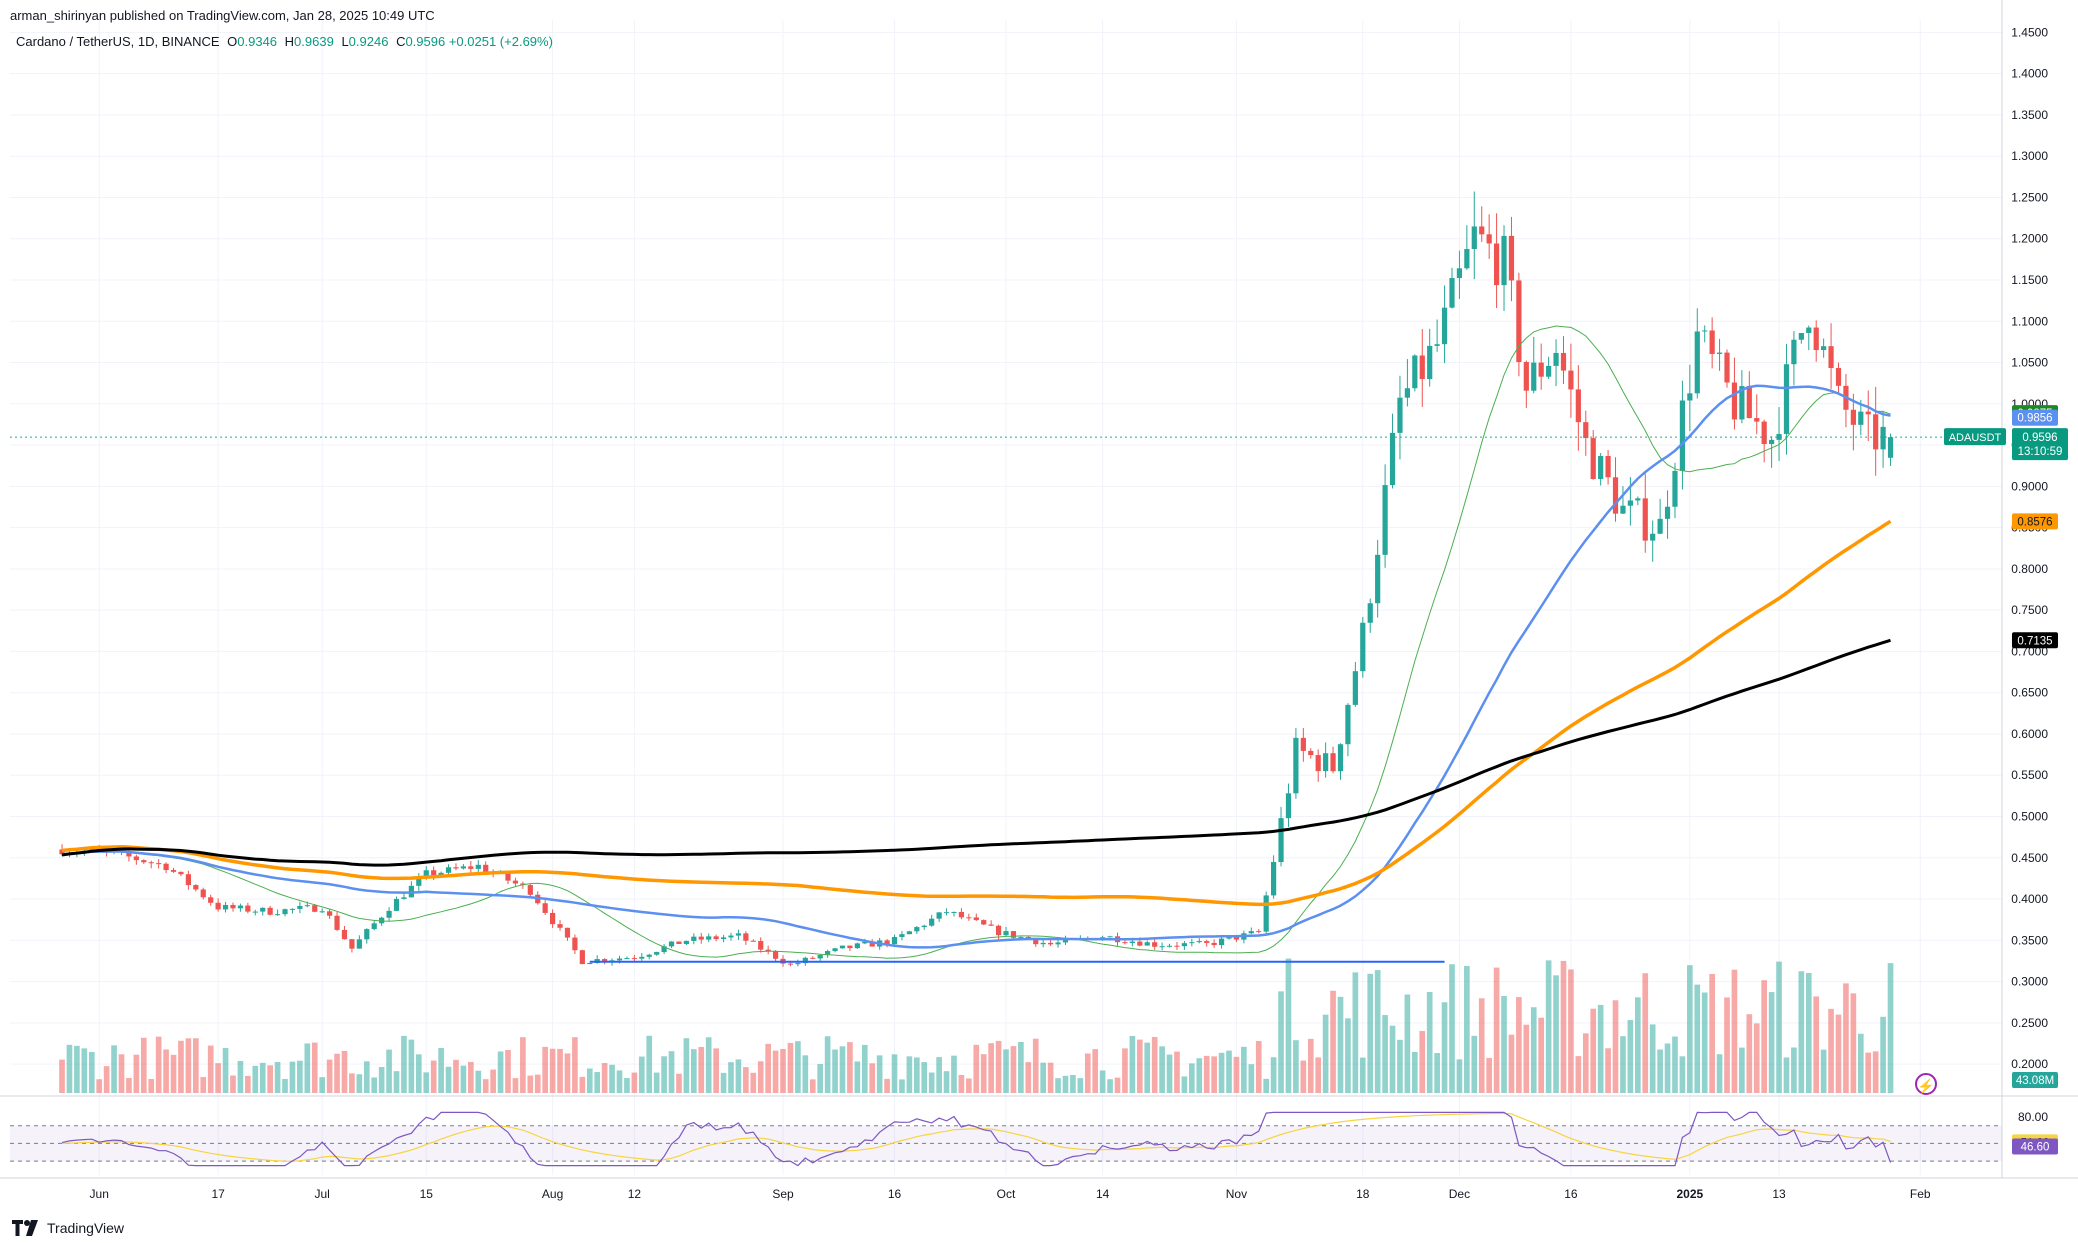 The width and height of the screenshot is (2078, 1243). Describe the element at coordinates (2029, 156) in the screenshot. I see `price-tick-label: 1.3000` at that location.